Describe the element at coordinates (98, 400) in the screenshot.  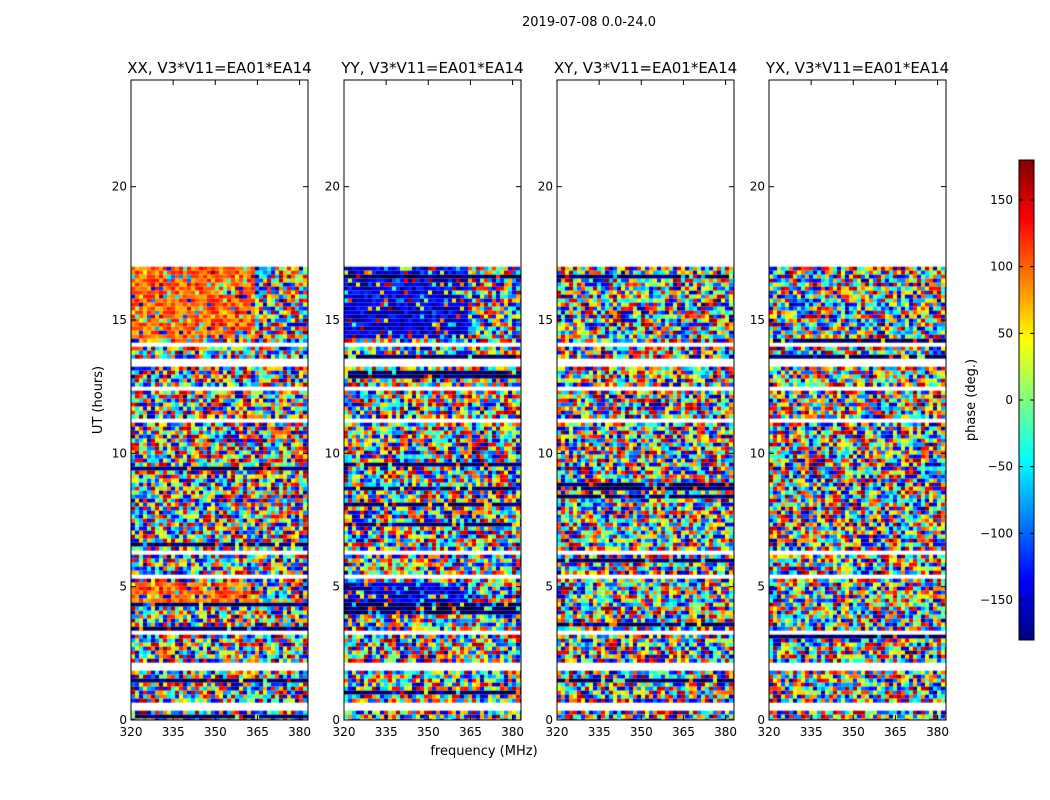
I see `y-axis-label: UT (hours)` at that location.